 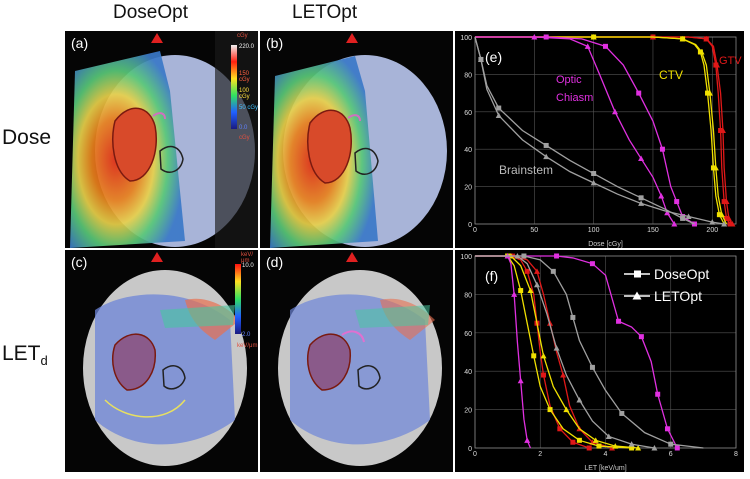 I want to click on row-label-let-subscript: d, so click(x=44, y=361).